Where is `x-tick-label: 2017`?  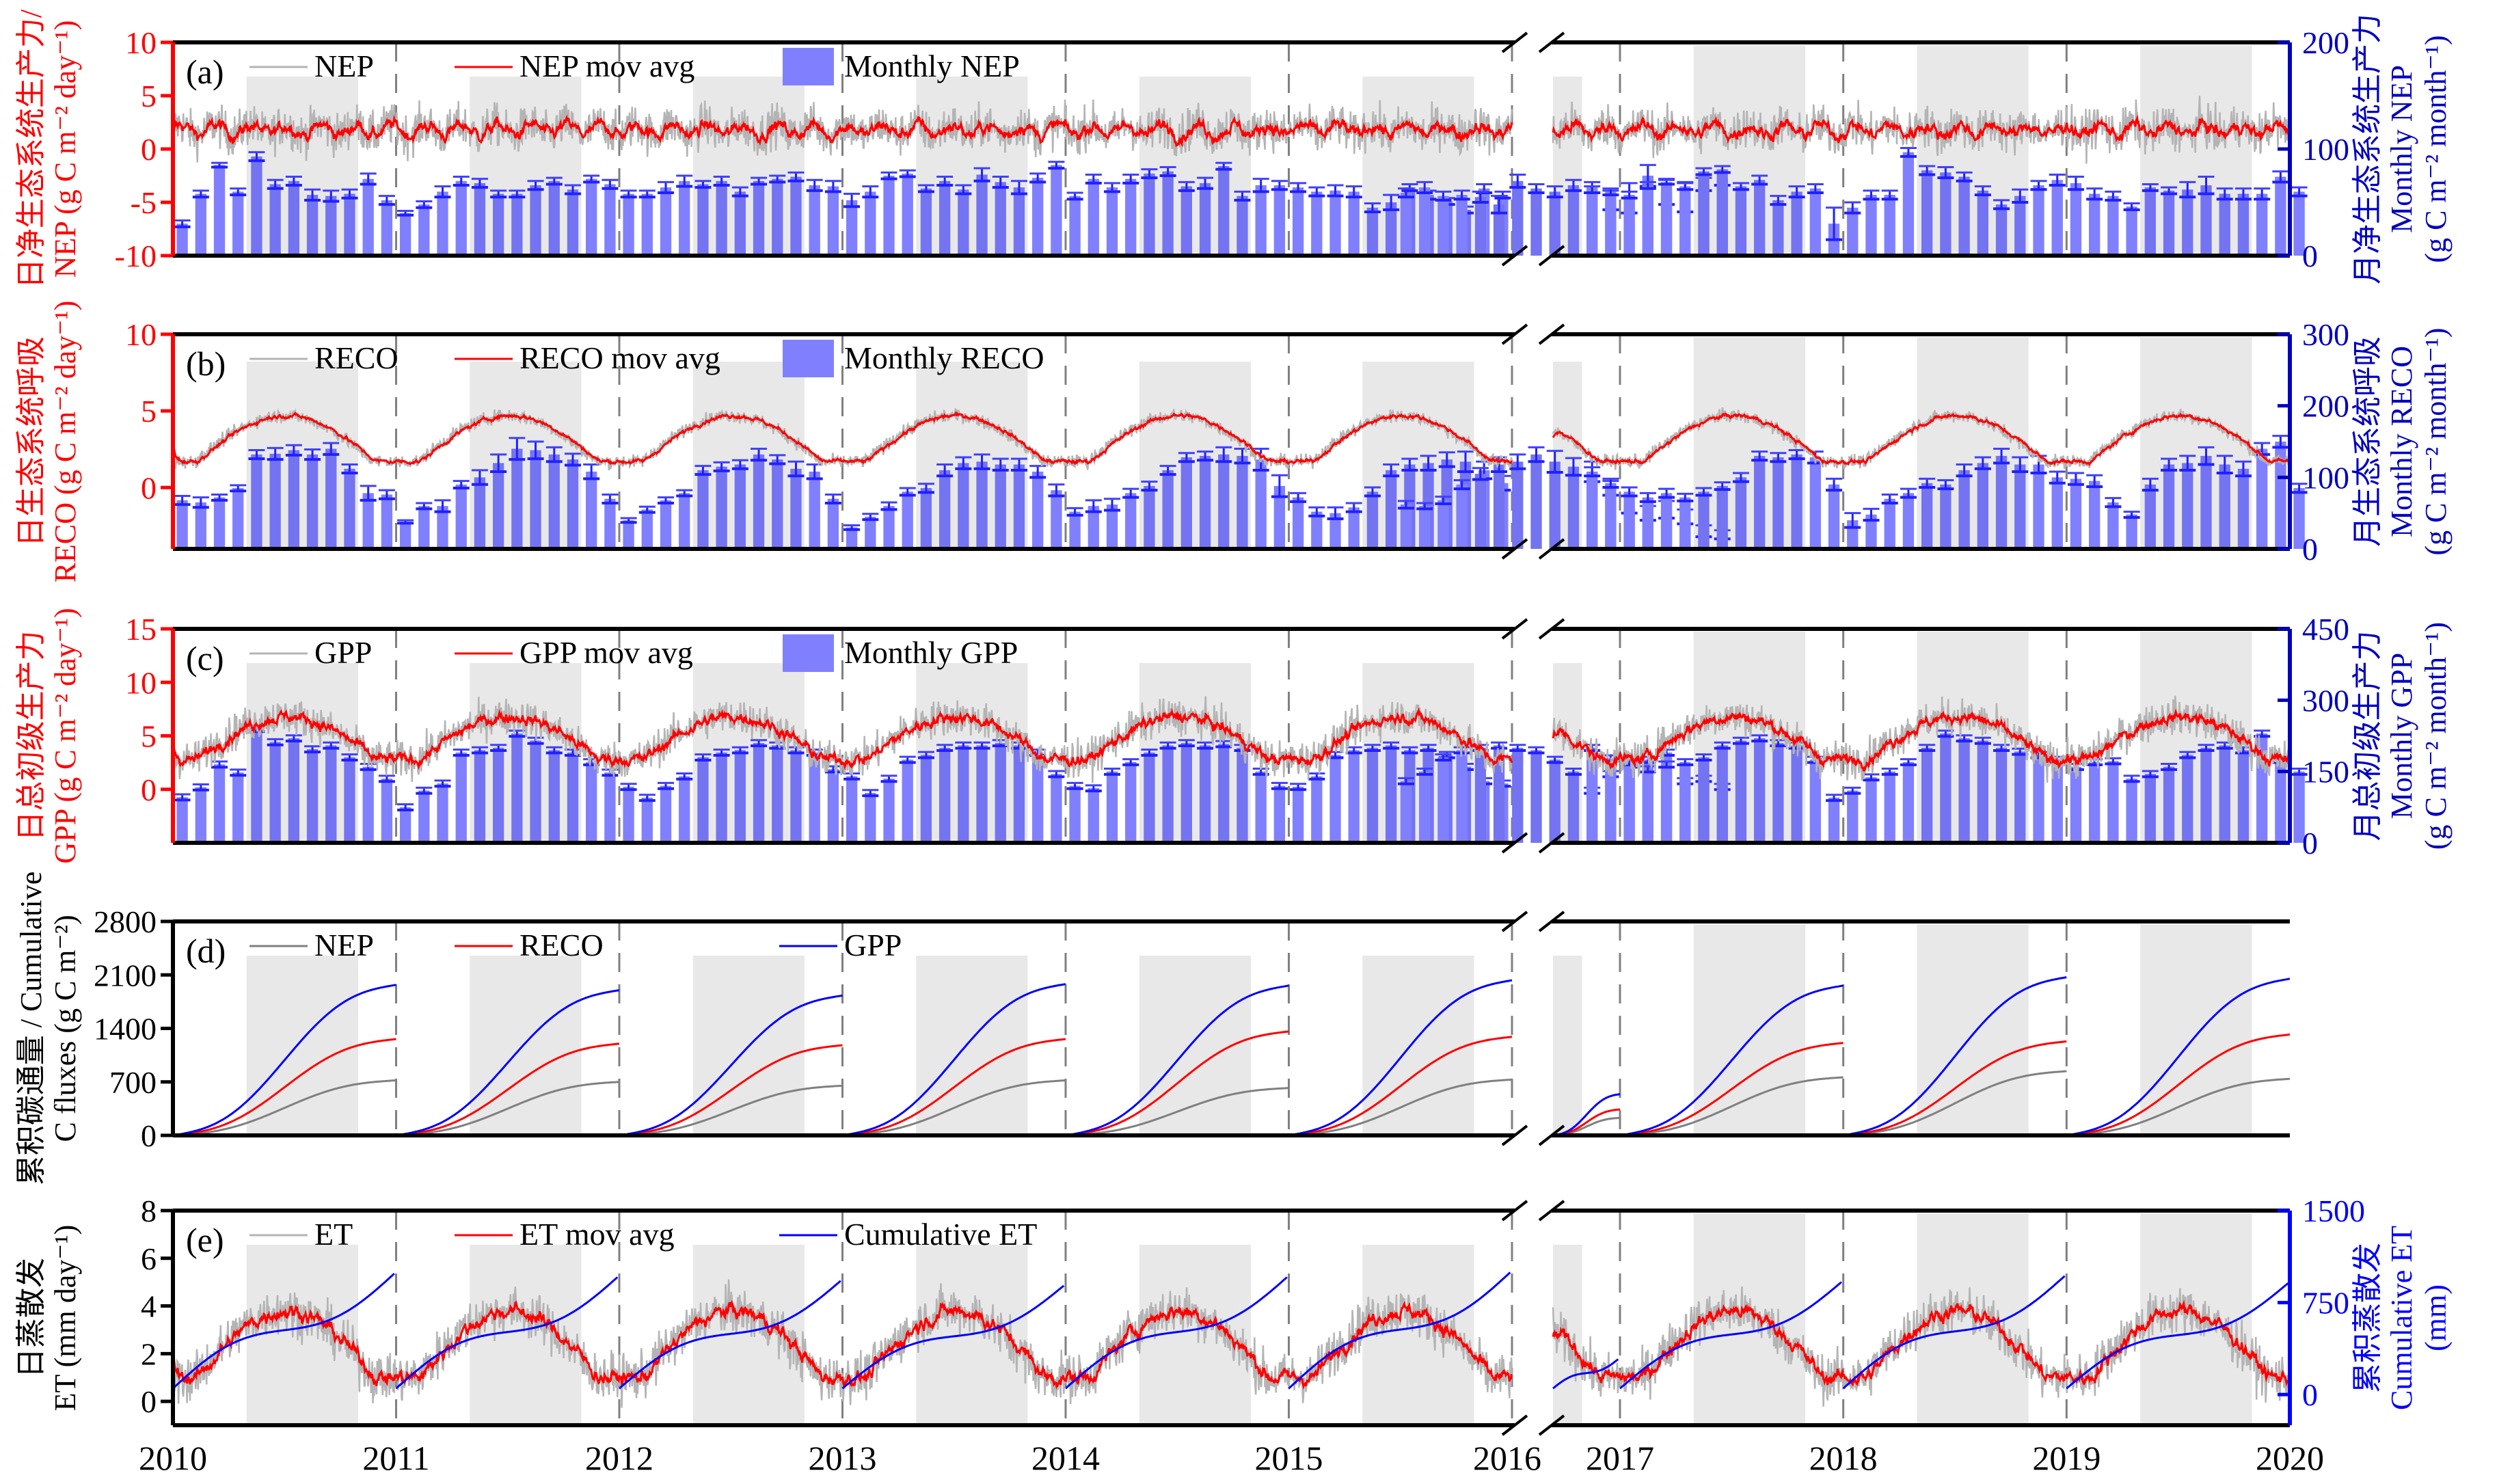 x-tick-label: 2017 is located at coordinates (1620, 1458).